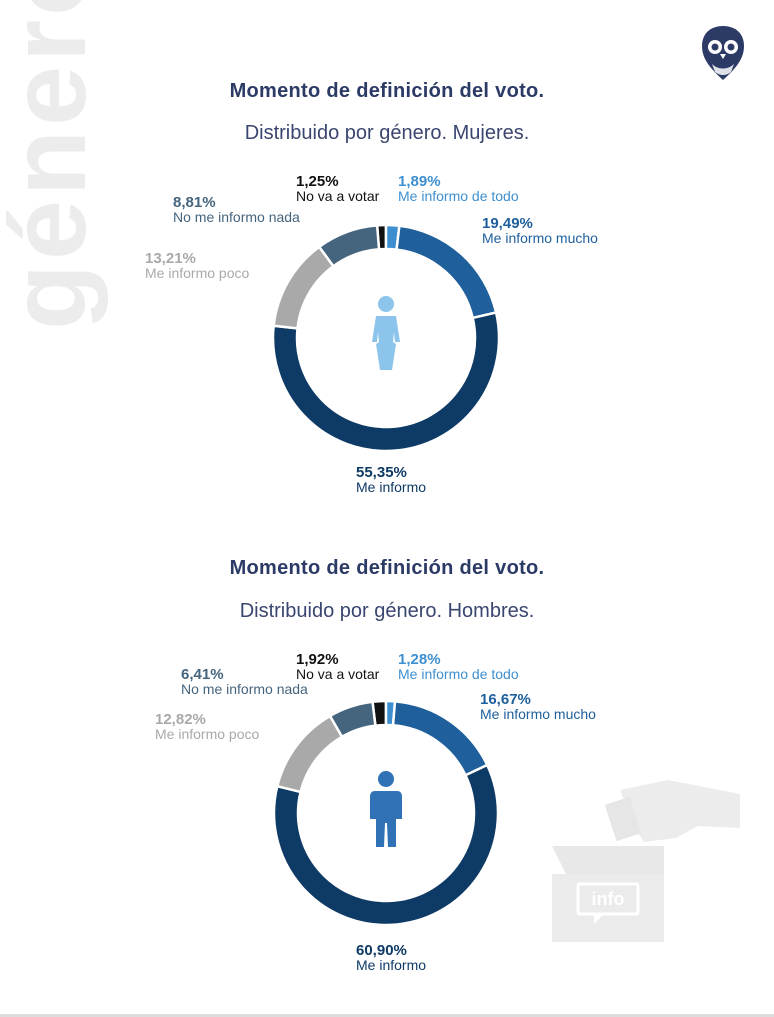 This screenshot has width=774, height=1017. Describe the element at coordinates (387, 91) in the screenshot. I see `chart-title-mujeres: Momento de definición del voto.` at that location.